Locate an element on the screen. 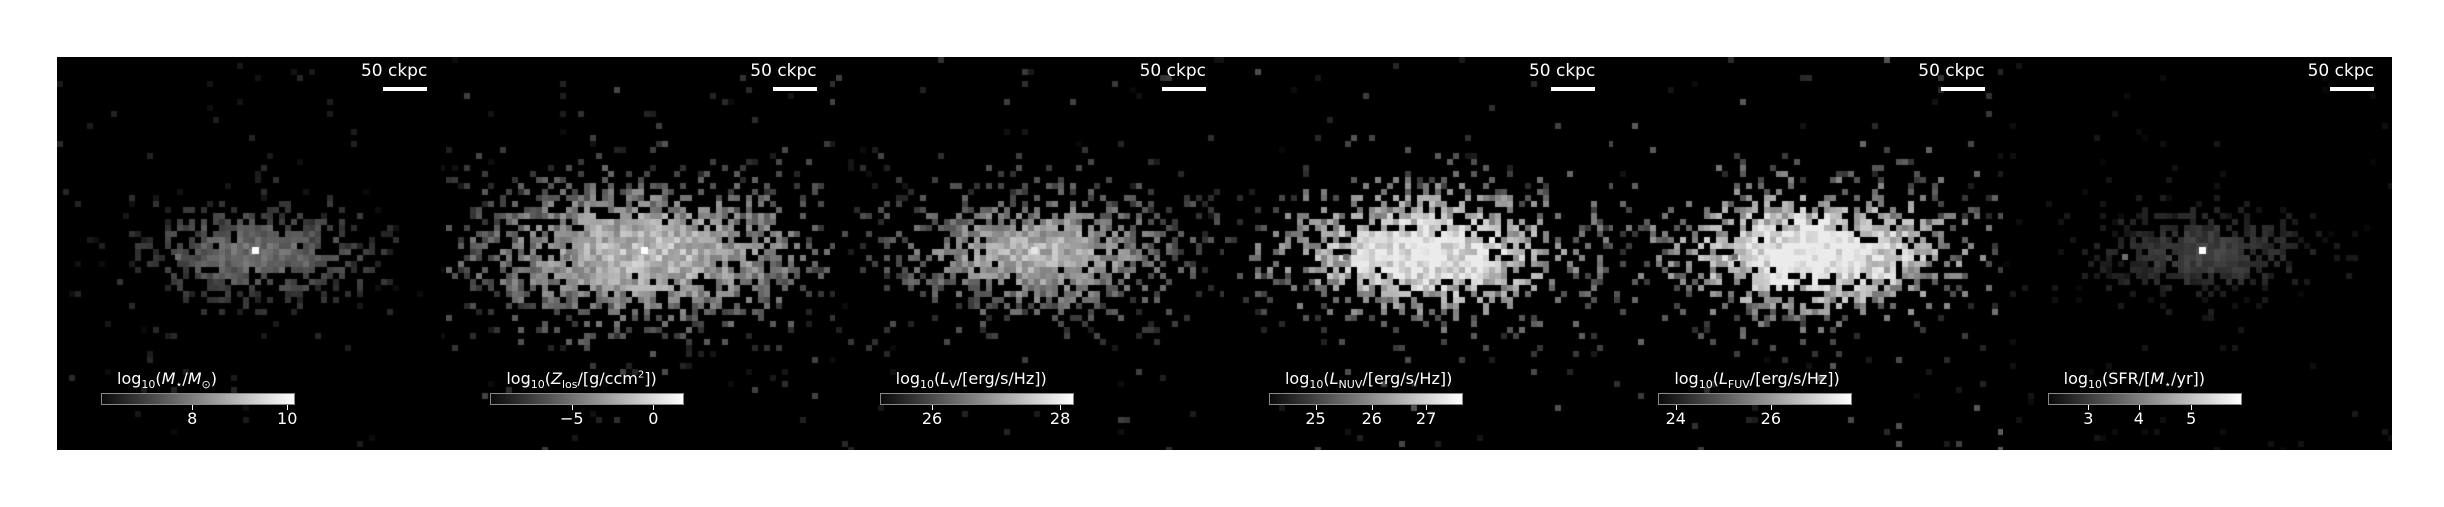 Image resolution: width=2444 pixels, height=507 pixels. panel-luminosity-nuv: 50 ckpc log10(LNUV/[erg/s/Hz]) 25 26 27 is located at coordinates (1418, 253).